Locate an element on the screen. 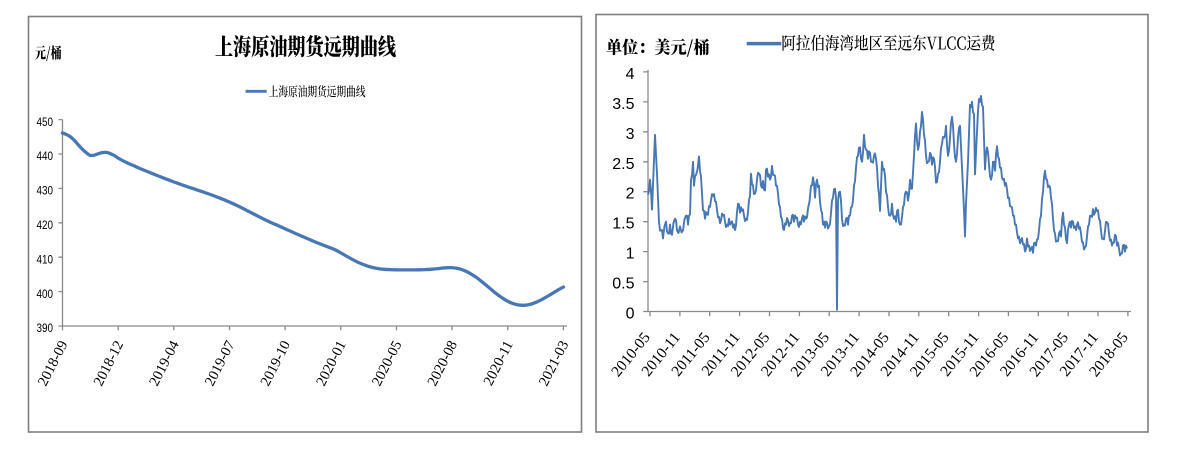 The image size is (1178, 458). svg-text: 1 is located at coordinates (630, 254).